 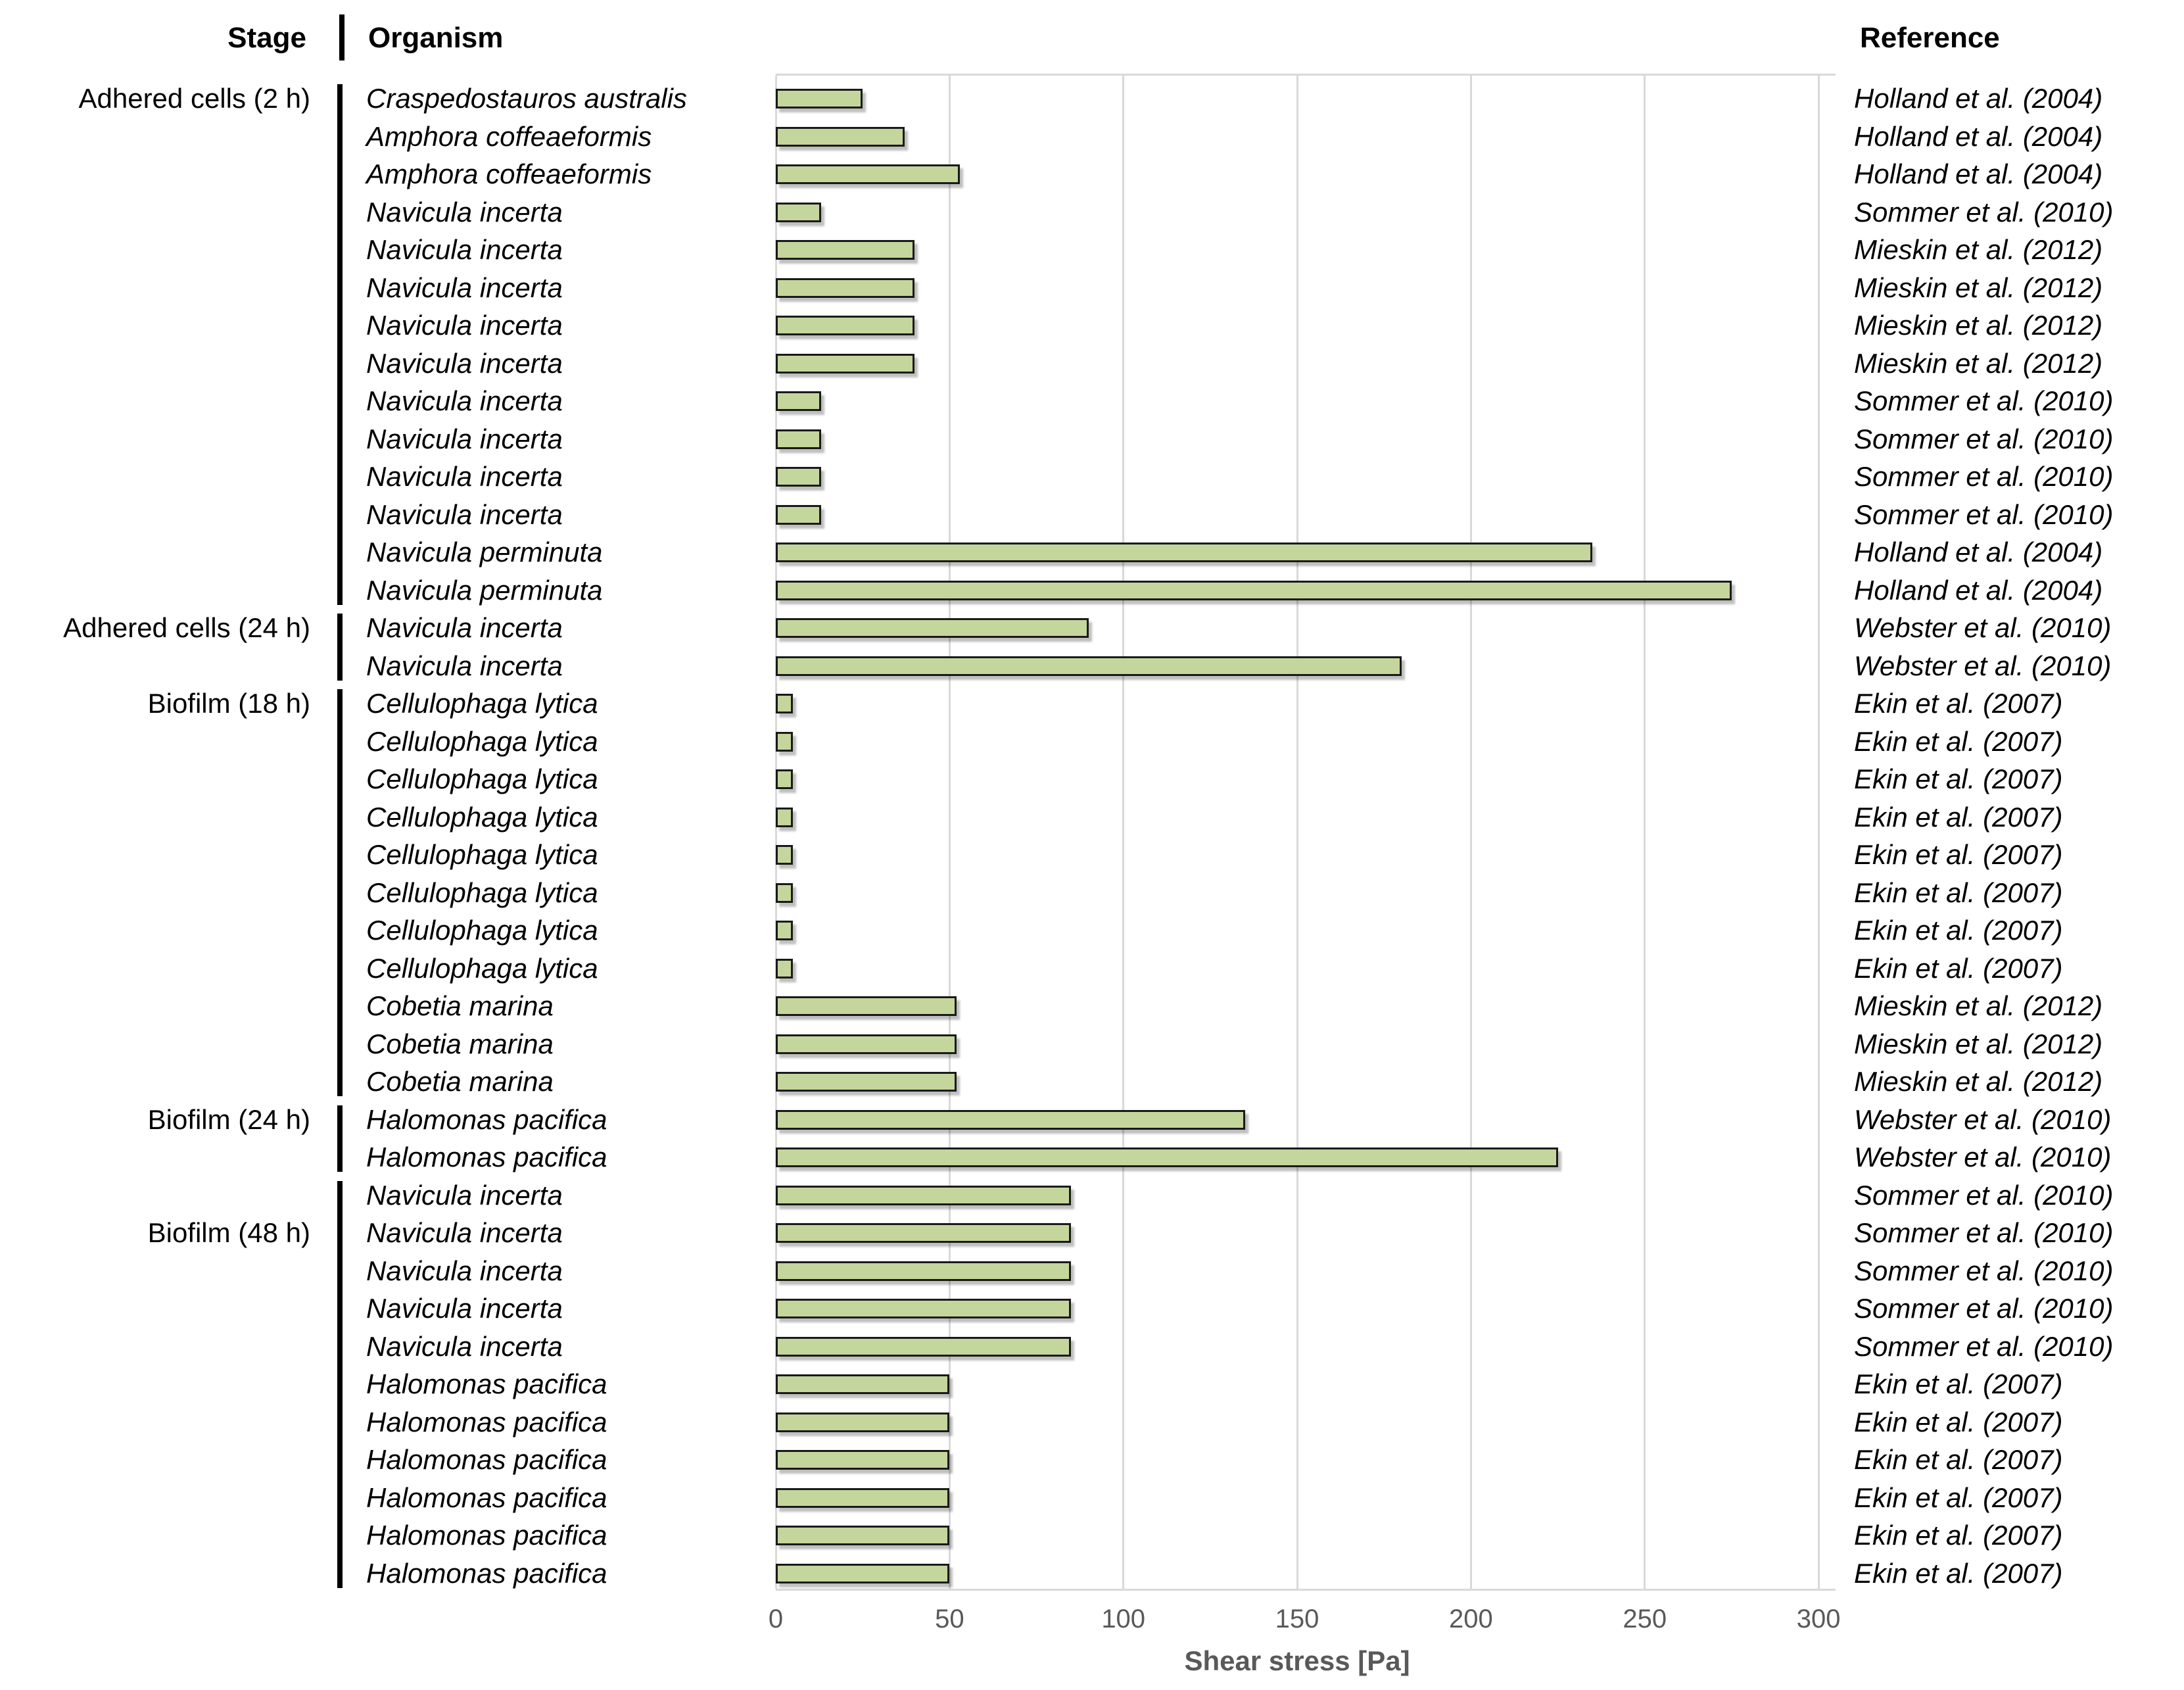 What do you see at coordinates (228, 1232) in the screenshot?
I see `stage-label: Biofilm (48 h)` at bounding box center [228, 1232].